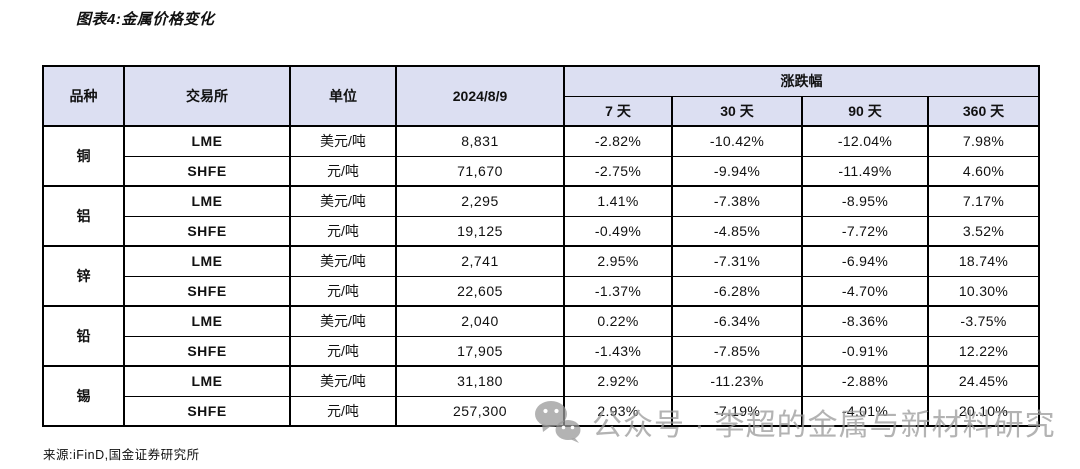  What do you see at coordinates (865, 171) in the screenshot?
I see `change-cell: -11.49%` at bounding box center [865, 171].